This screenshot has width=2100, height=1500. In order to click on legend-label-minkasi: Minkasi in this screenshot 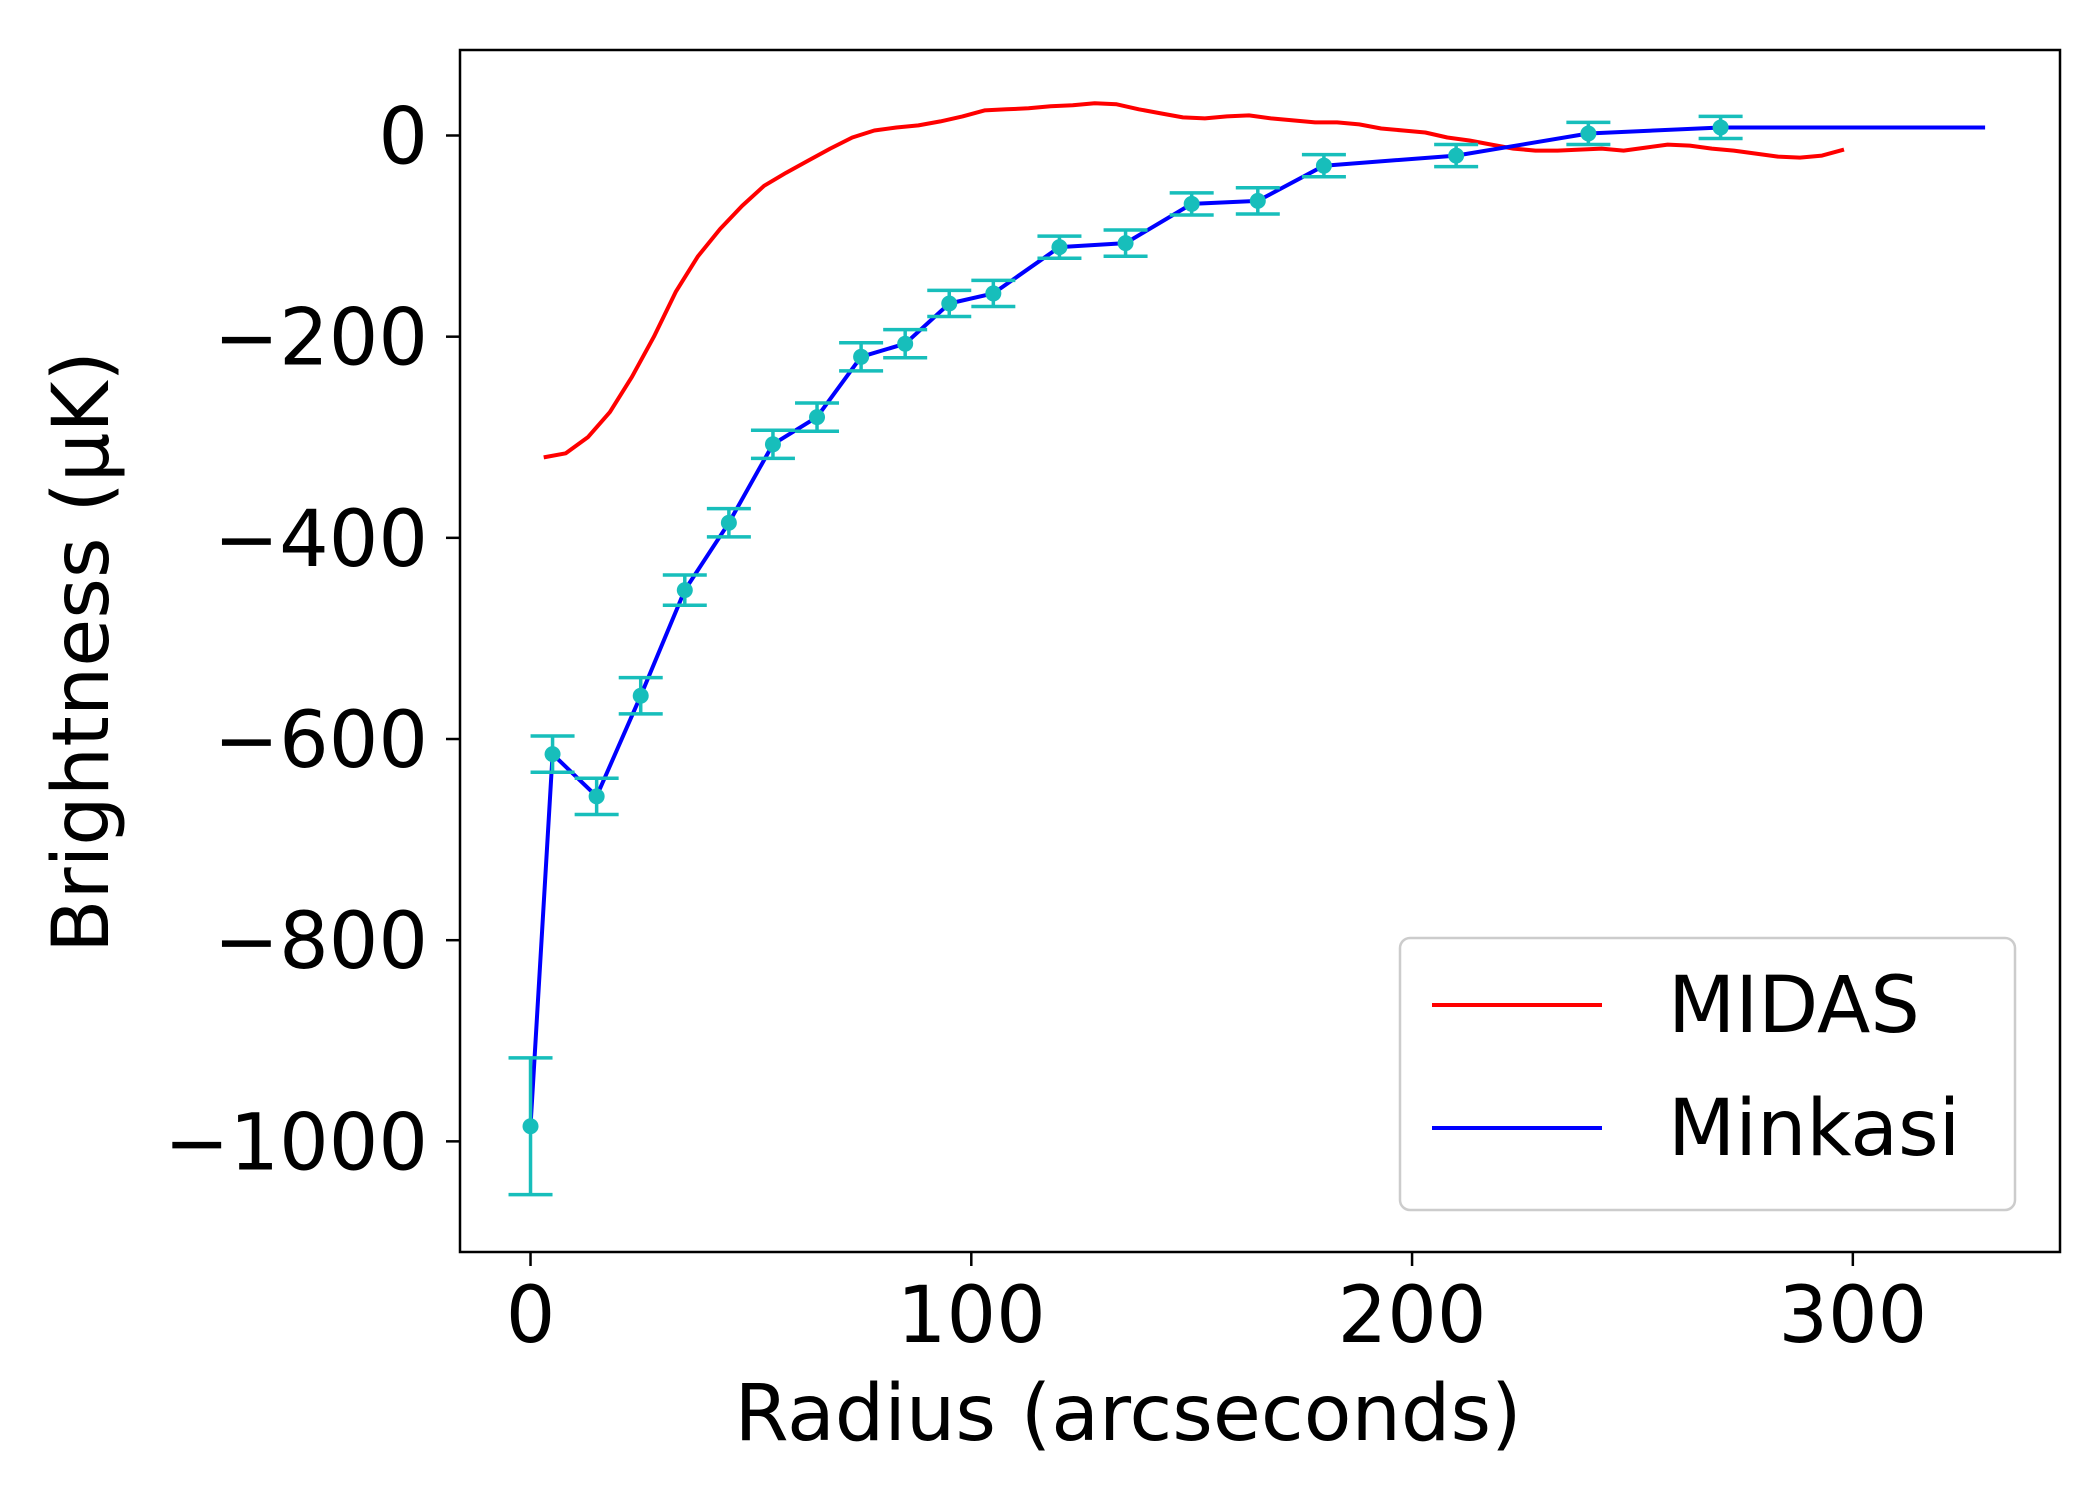, I will do `click(1814, 1129)`.